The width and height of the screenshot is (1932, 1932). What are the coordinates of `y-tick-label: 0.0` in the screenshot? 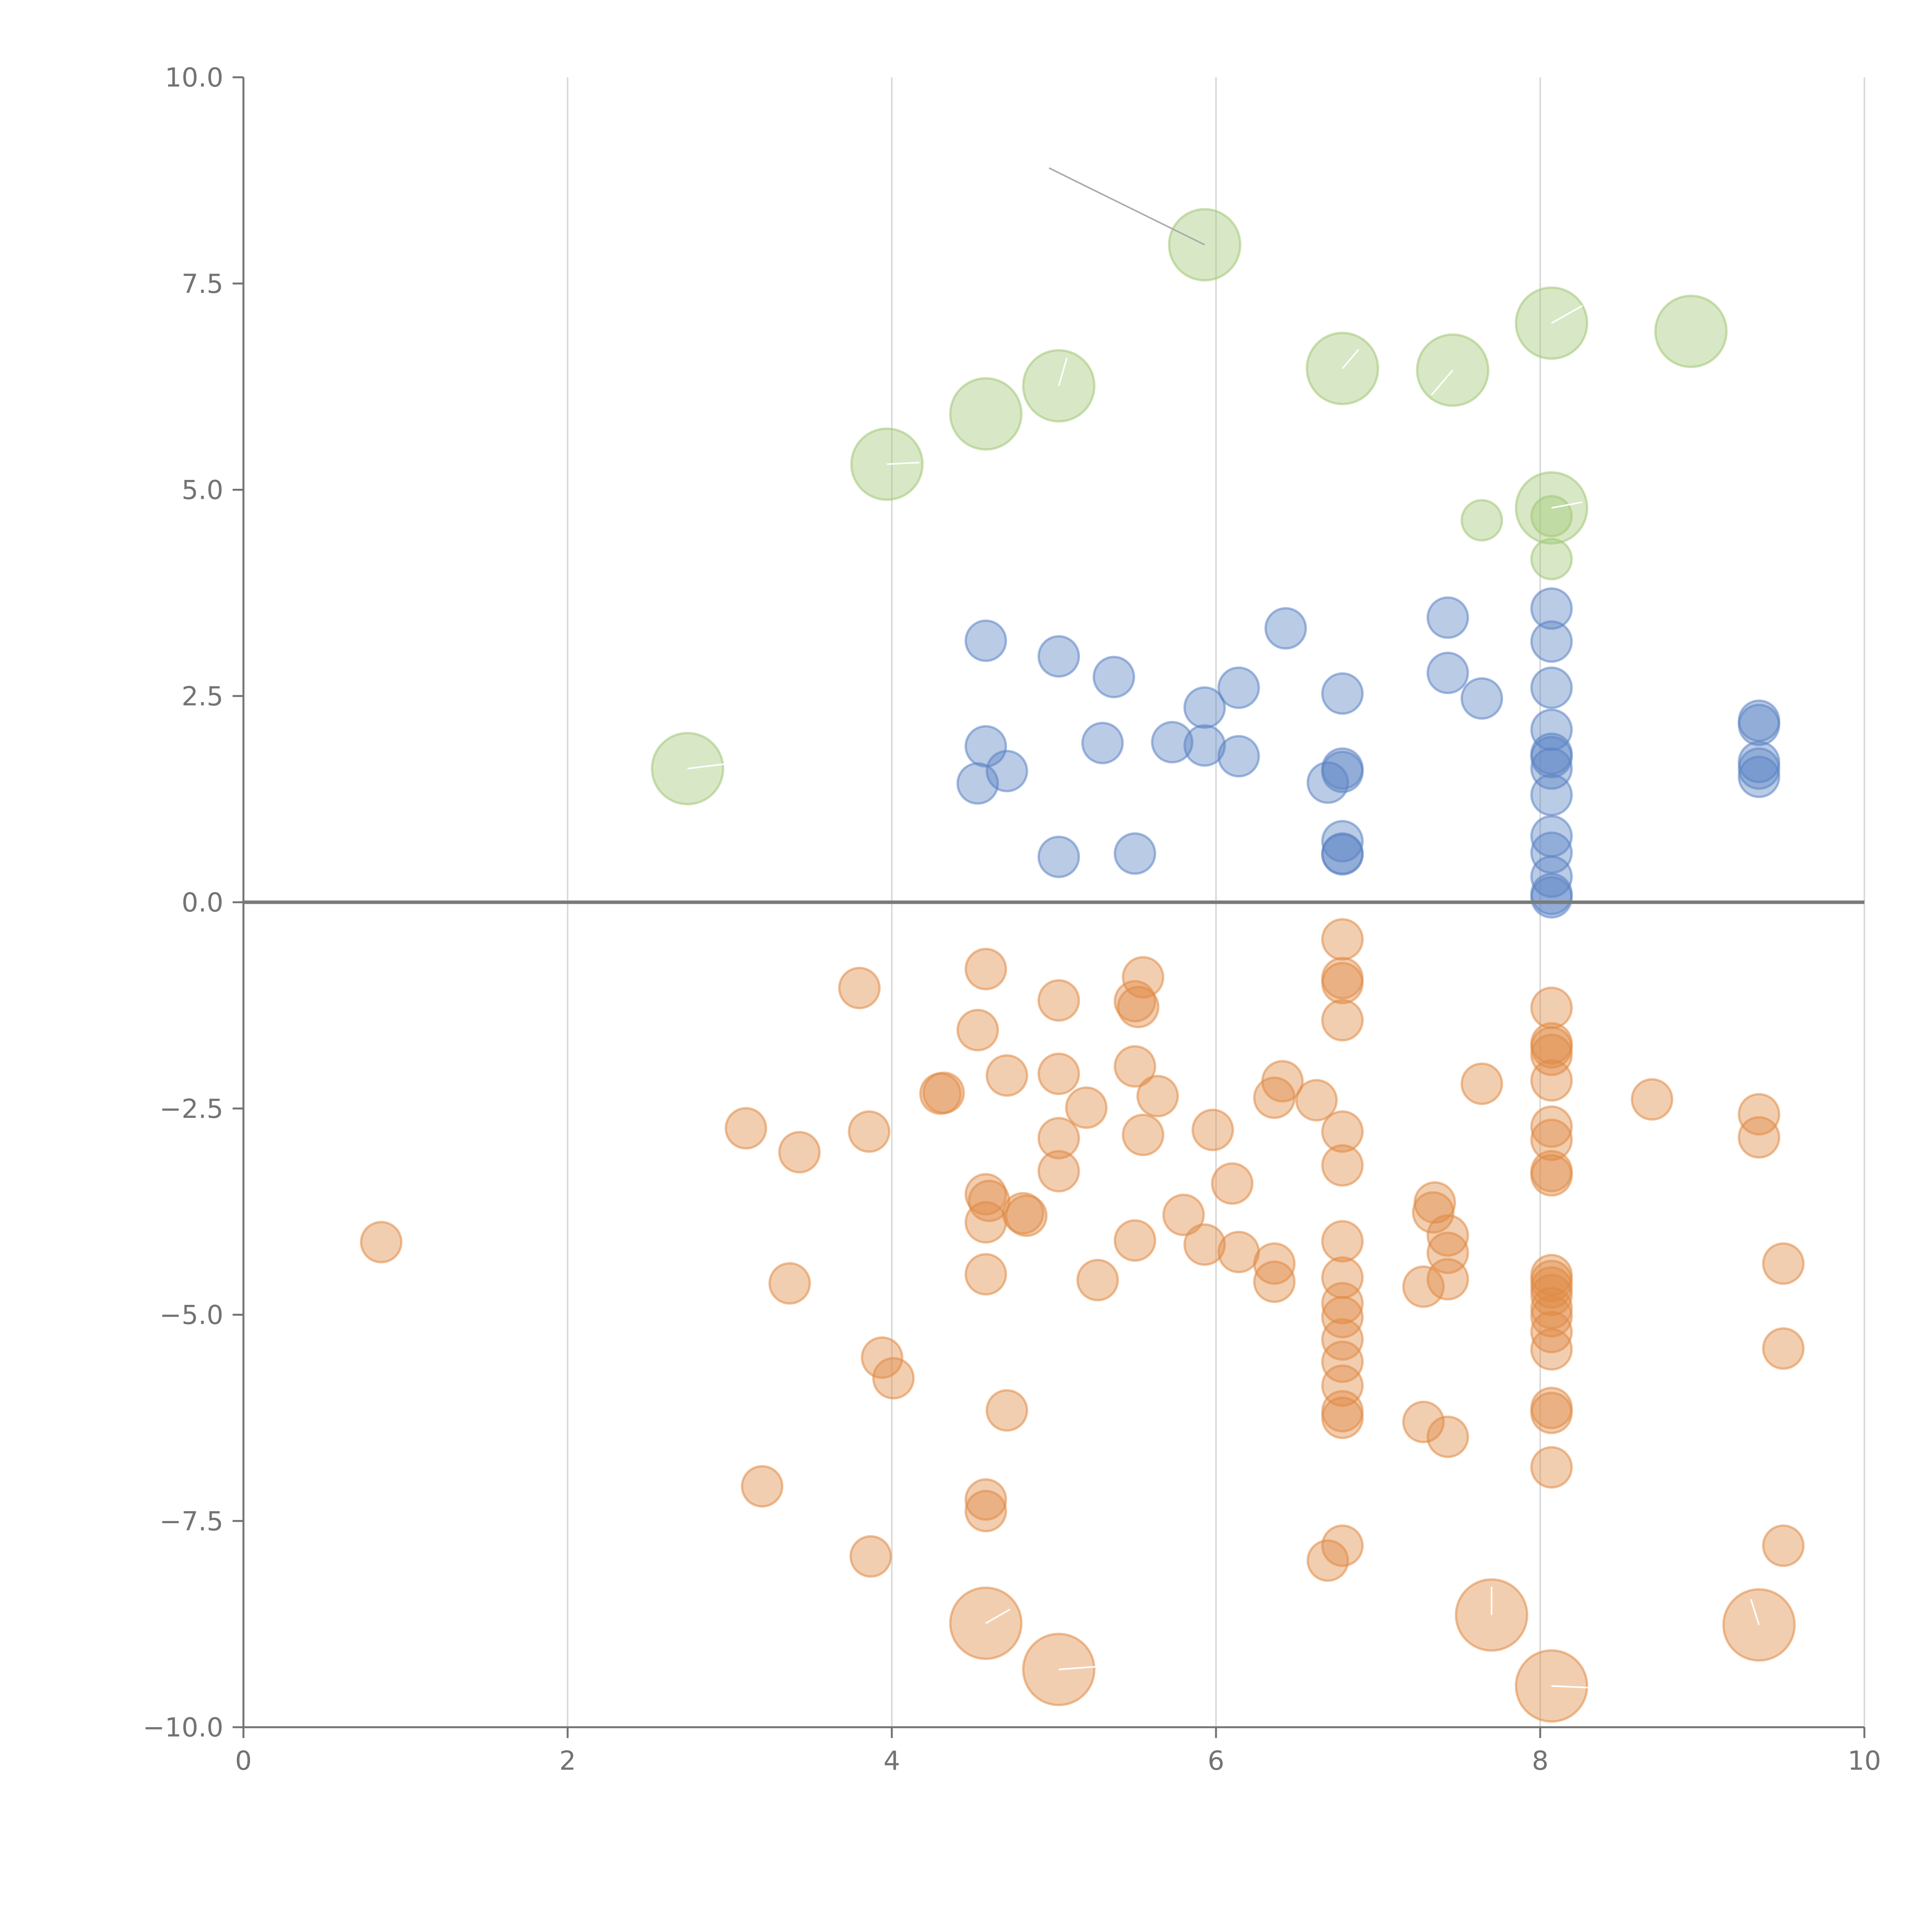 It's located at (202, 903).